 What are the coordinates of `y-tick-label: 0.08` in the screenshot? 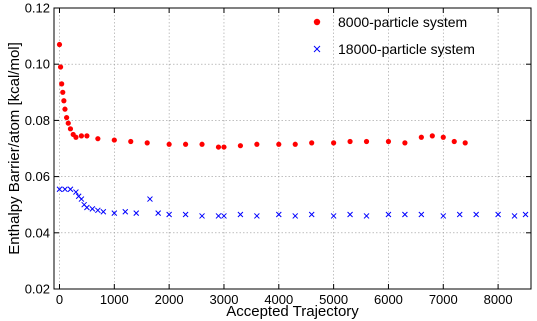 It's located at (37, 120).